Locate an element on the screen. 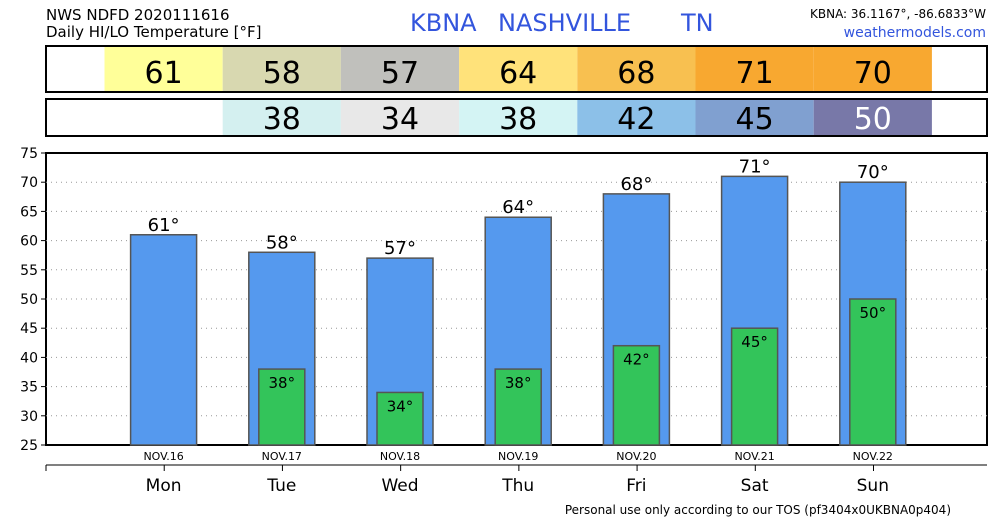  station-state: TN is located at coordinates (697, 23).